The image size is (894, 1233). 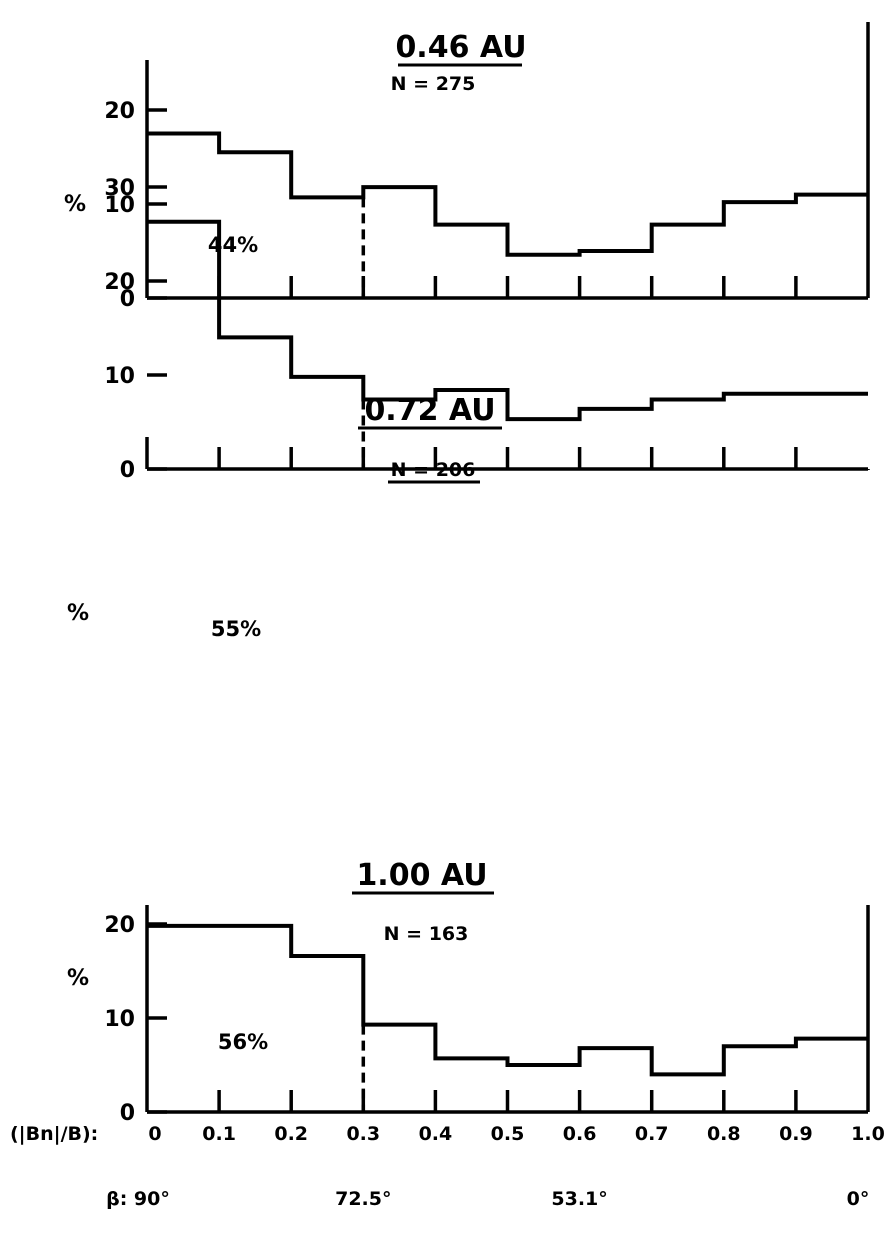 I want to click on x-tick-label: 0, so click(x=154, y=1134).